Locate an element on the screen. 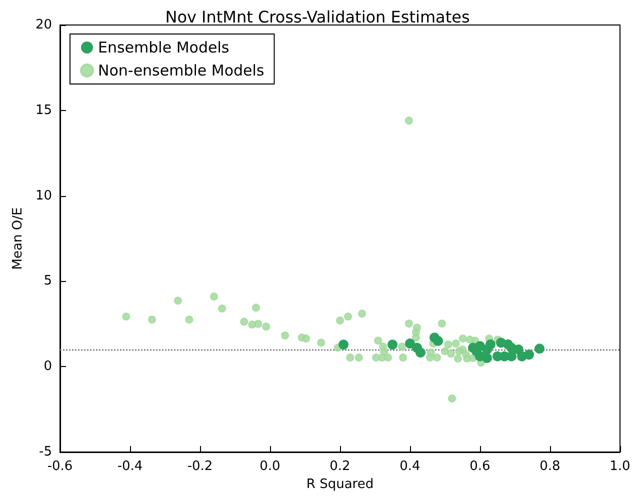  y-tick-label: 0 is located at coordinates (48, 366).